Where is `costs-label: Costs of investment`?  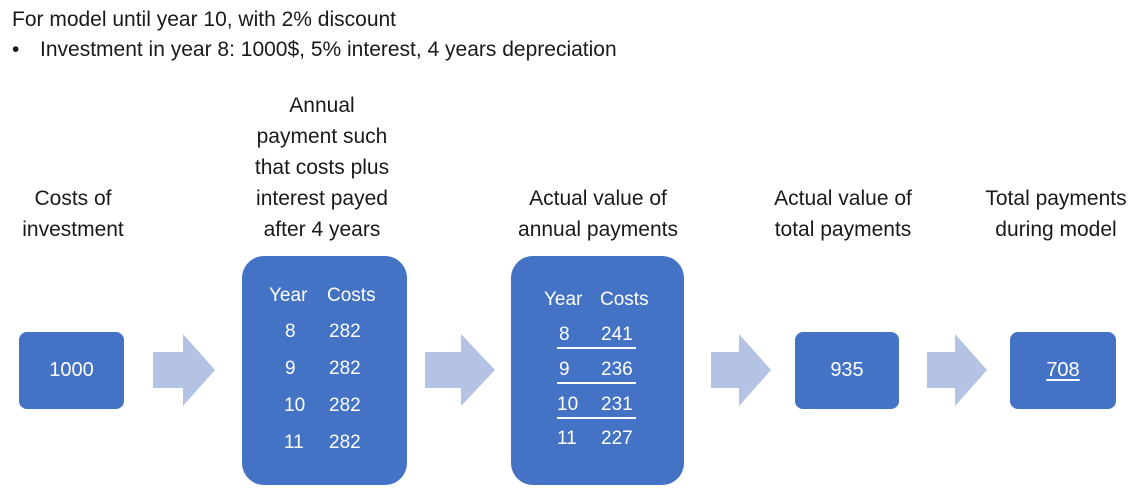
costs-label: Costs of investment is located at coordinates (73, 214).